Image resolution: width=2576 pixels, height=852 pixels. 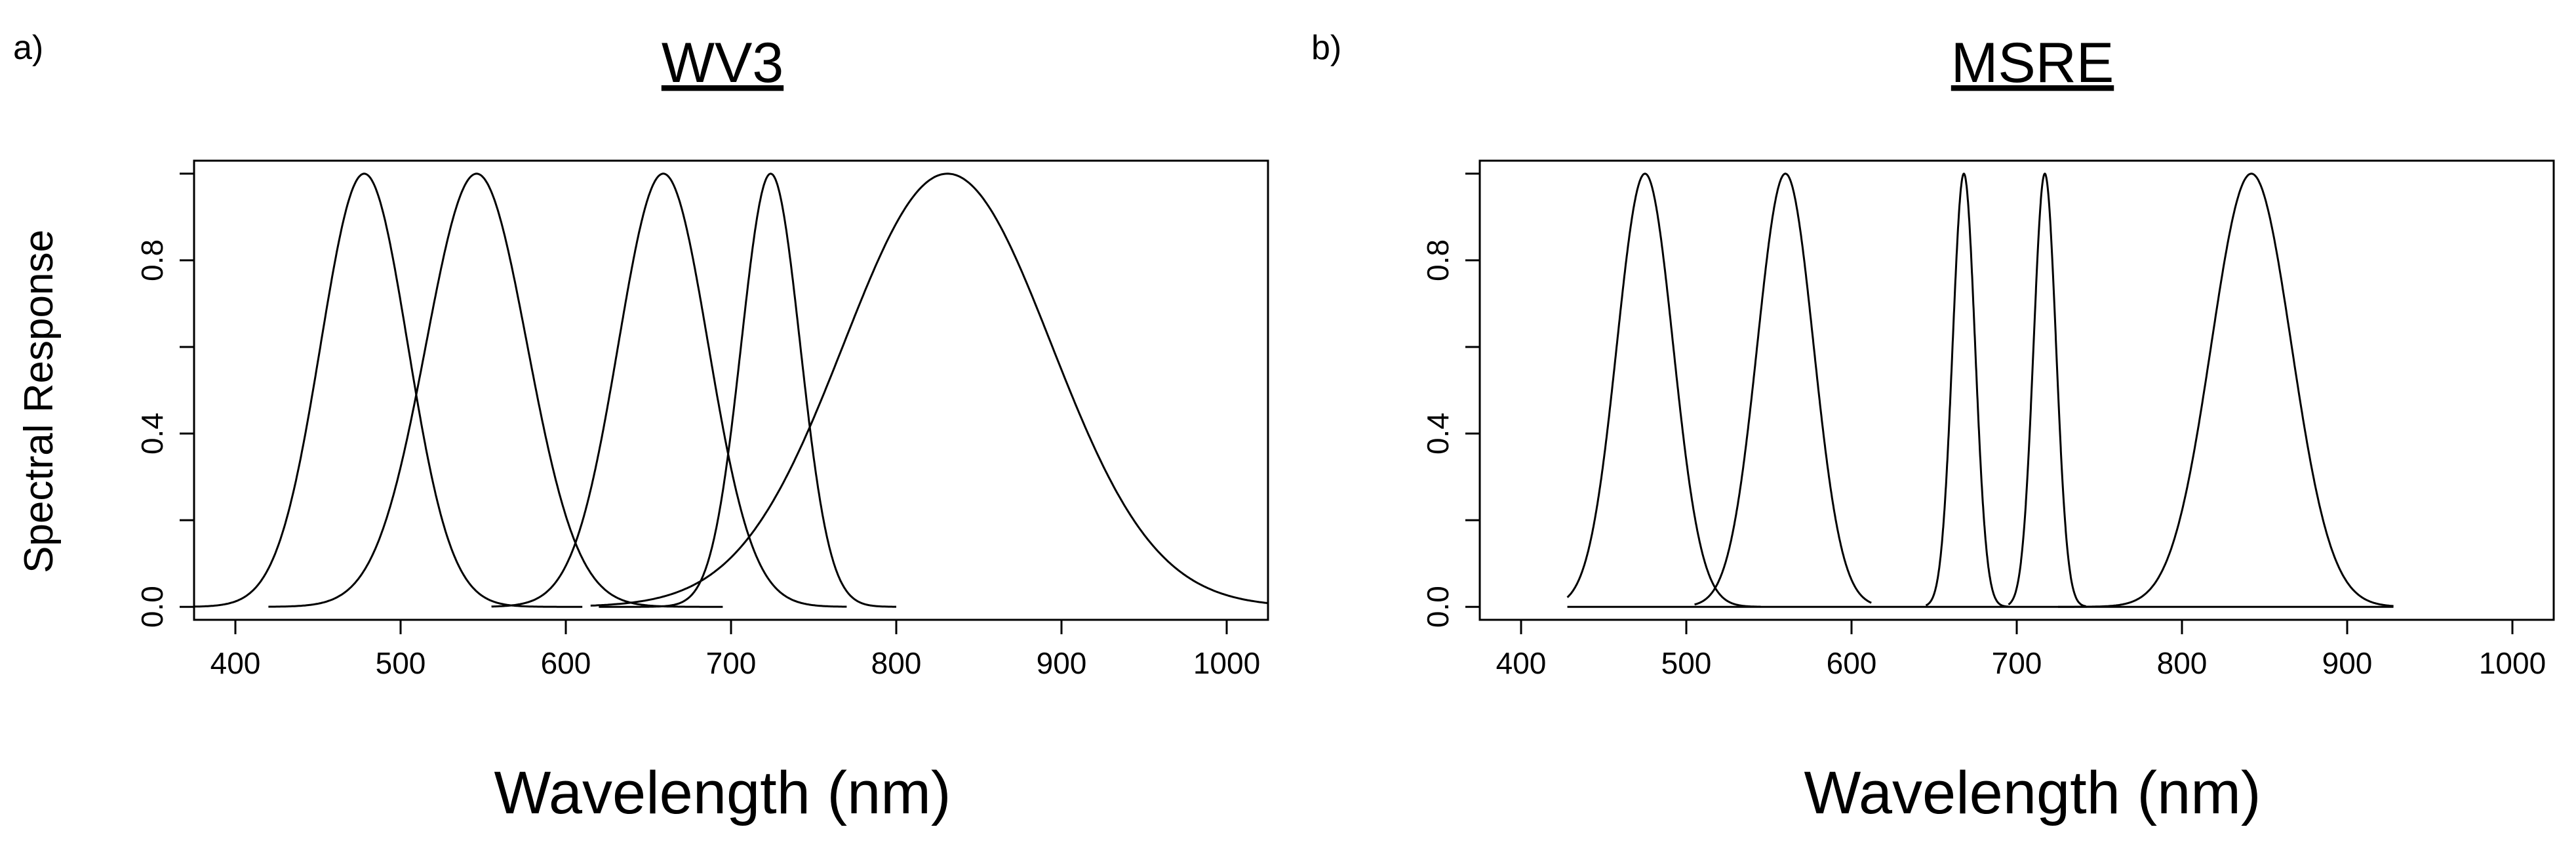 I want to click on panel-a-x-tick-label: 500, so click(x=401, y=663).